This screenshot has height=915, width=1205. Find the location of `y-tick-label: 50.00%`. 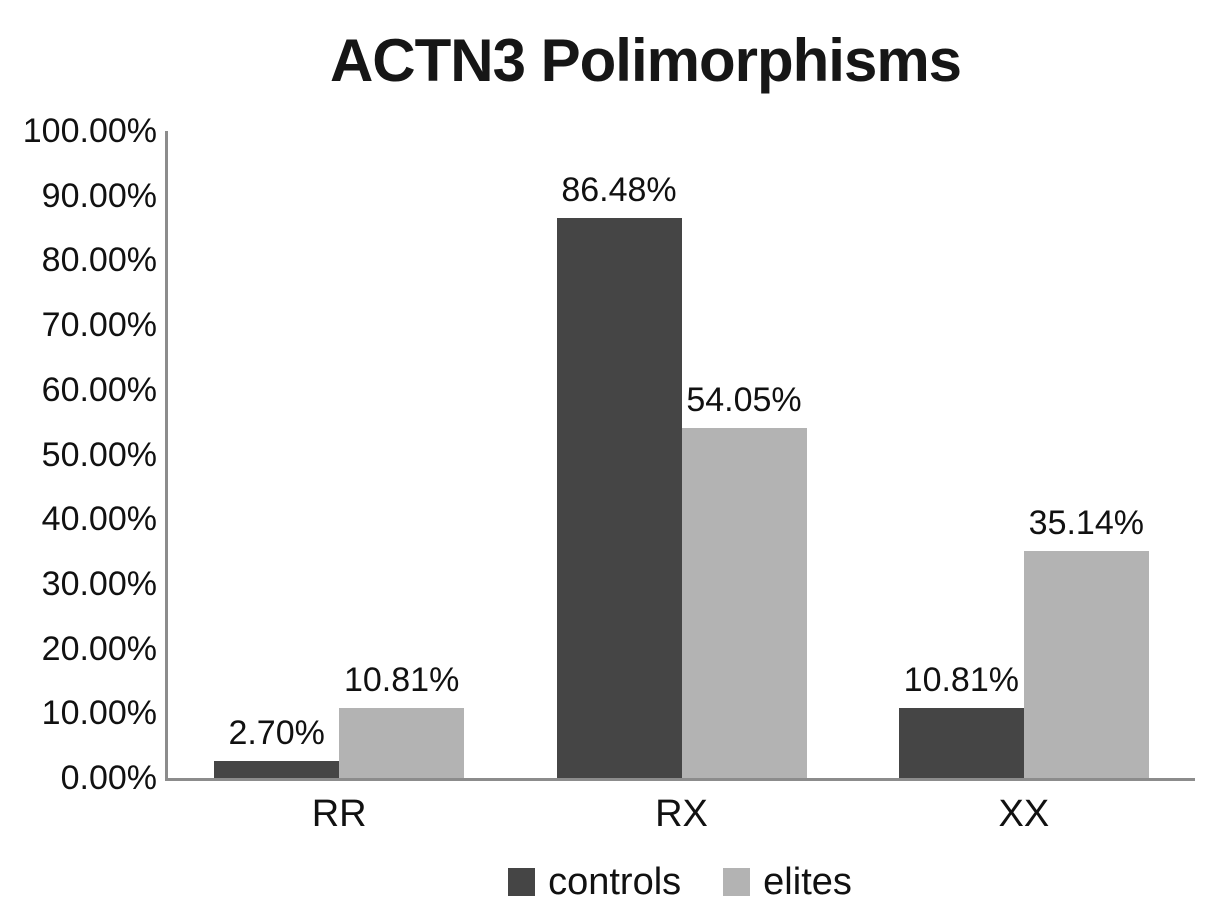

y-tick-label: 50.00% is located at coordinates (99, 454).